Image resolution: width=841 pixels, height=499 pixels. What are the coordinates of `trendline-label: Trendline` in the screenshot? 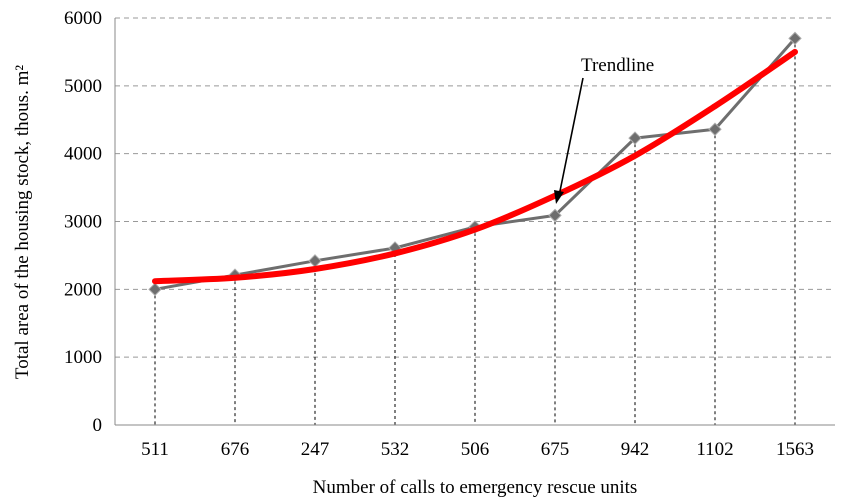 It's located at (617, 65).